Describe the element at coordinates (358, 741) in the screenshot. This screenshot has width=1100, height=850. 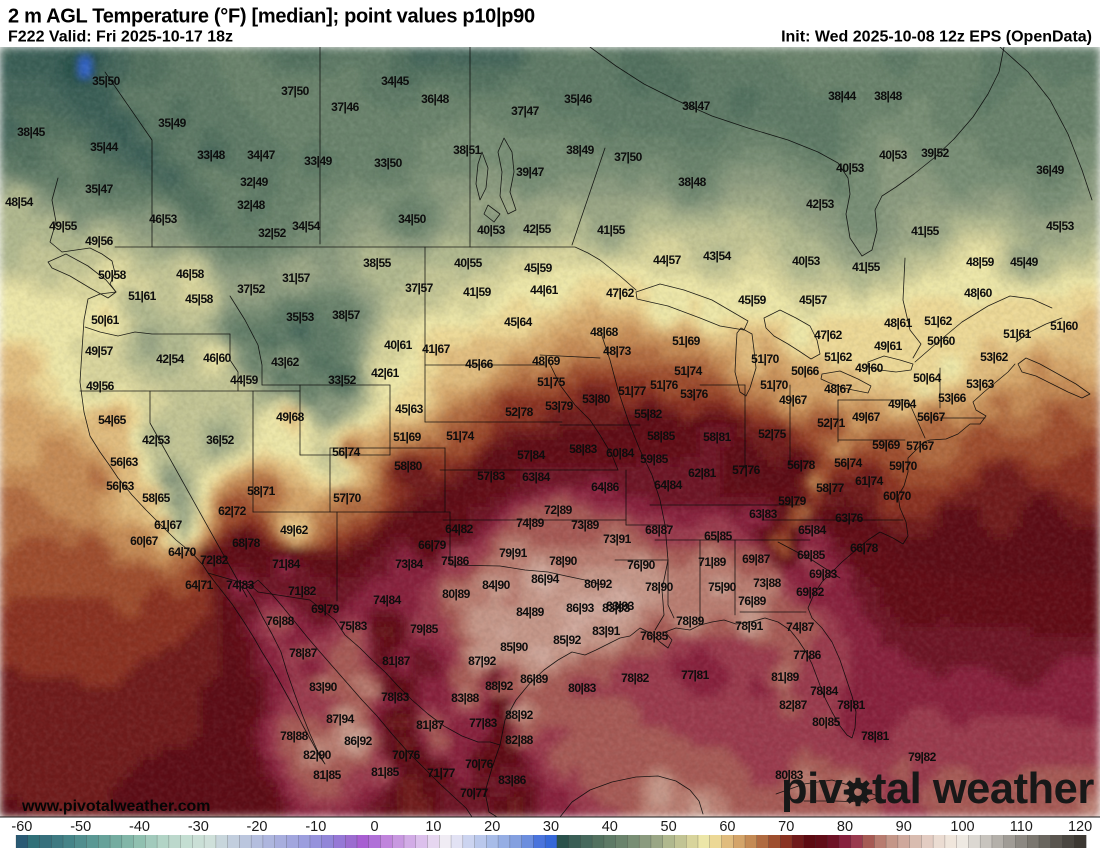
I see `svg-text: 86|92` at that location.